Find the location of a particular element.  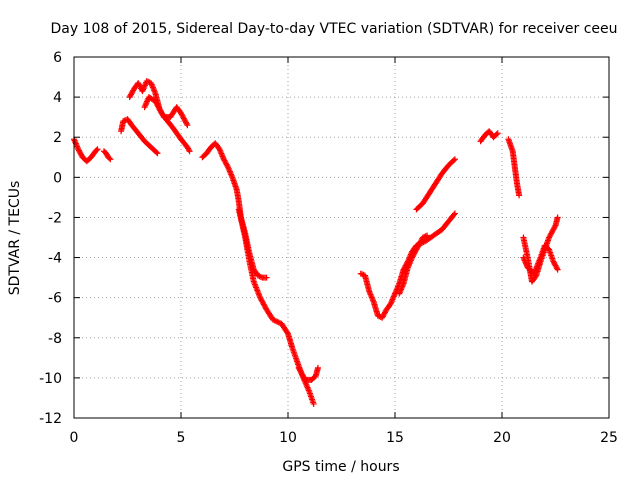

x-axis-label: GPS time / hours is located at coordinates (340, 467).